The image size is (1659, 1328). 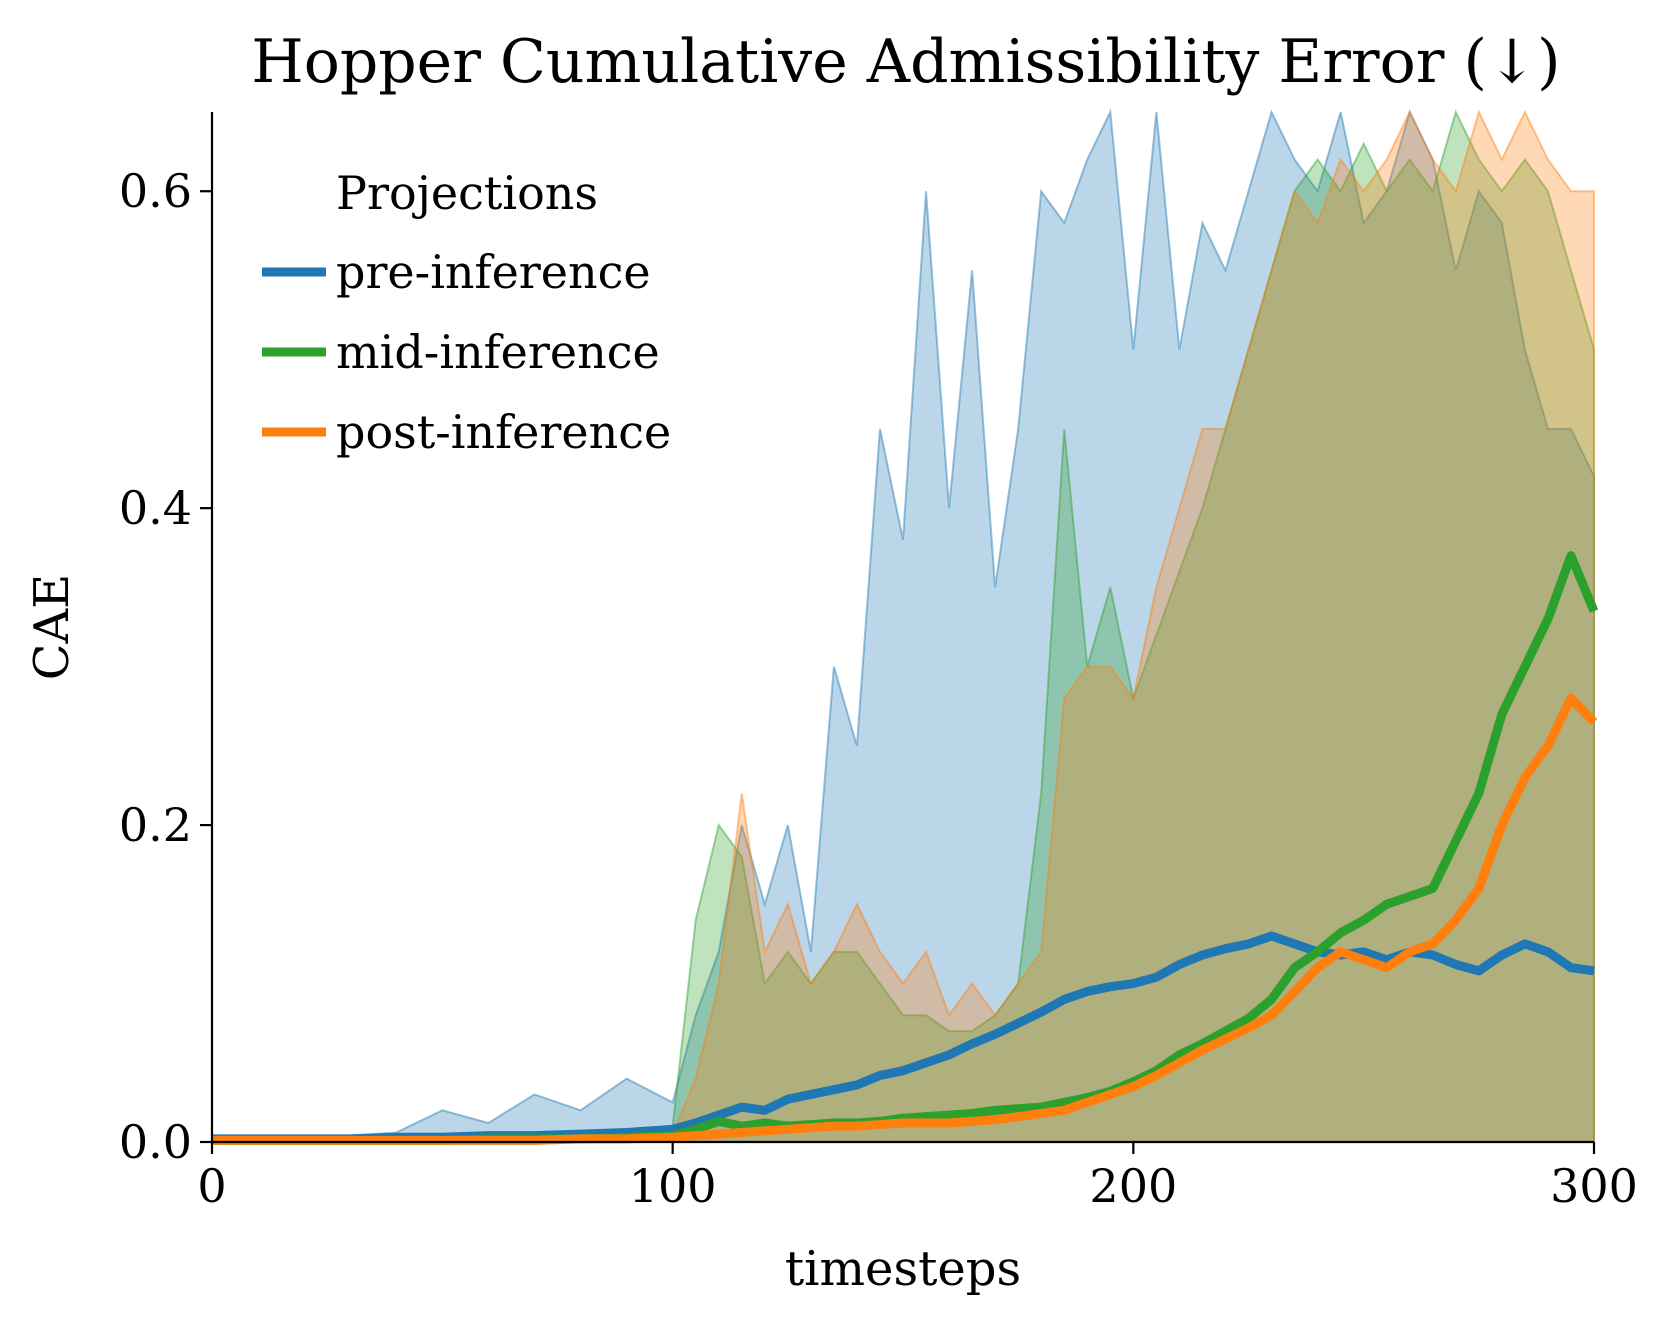 I want to click on legend-label-pre-inference: pre-inference, so click(x=493, y=272).